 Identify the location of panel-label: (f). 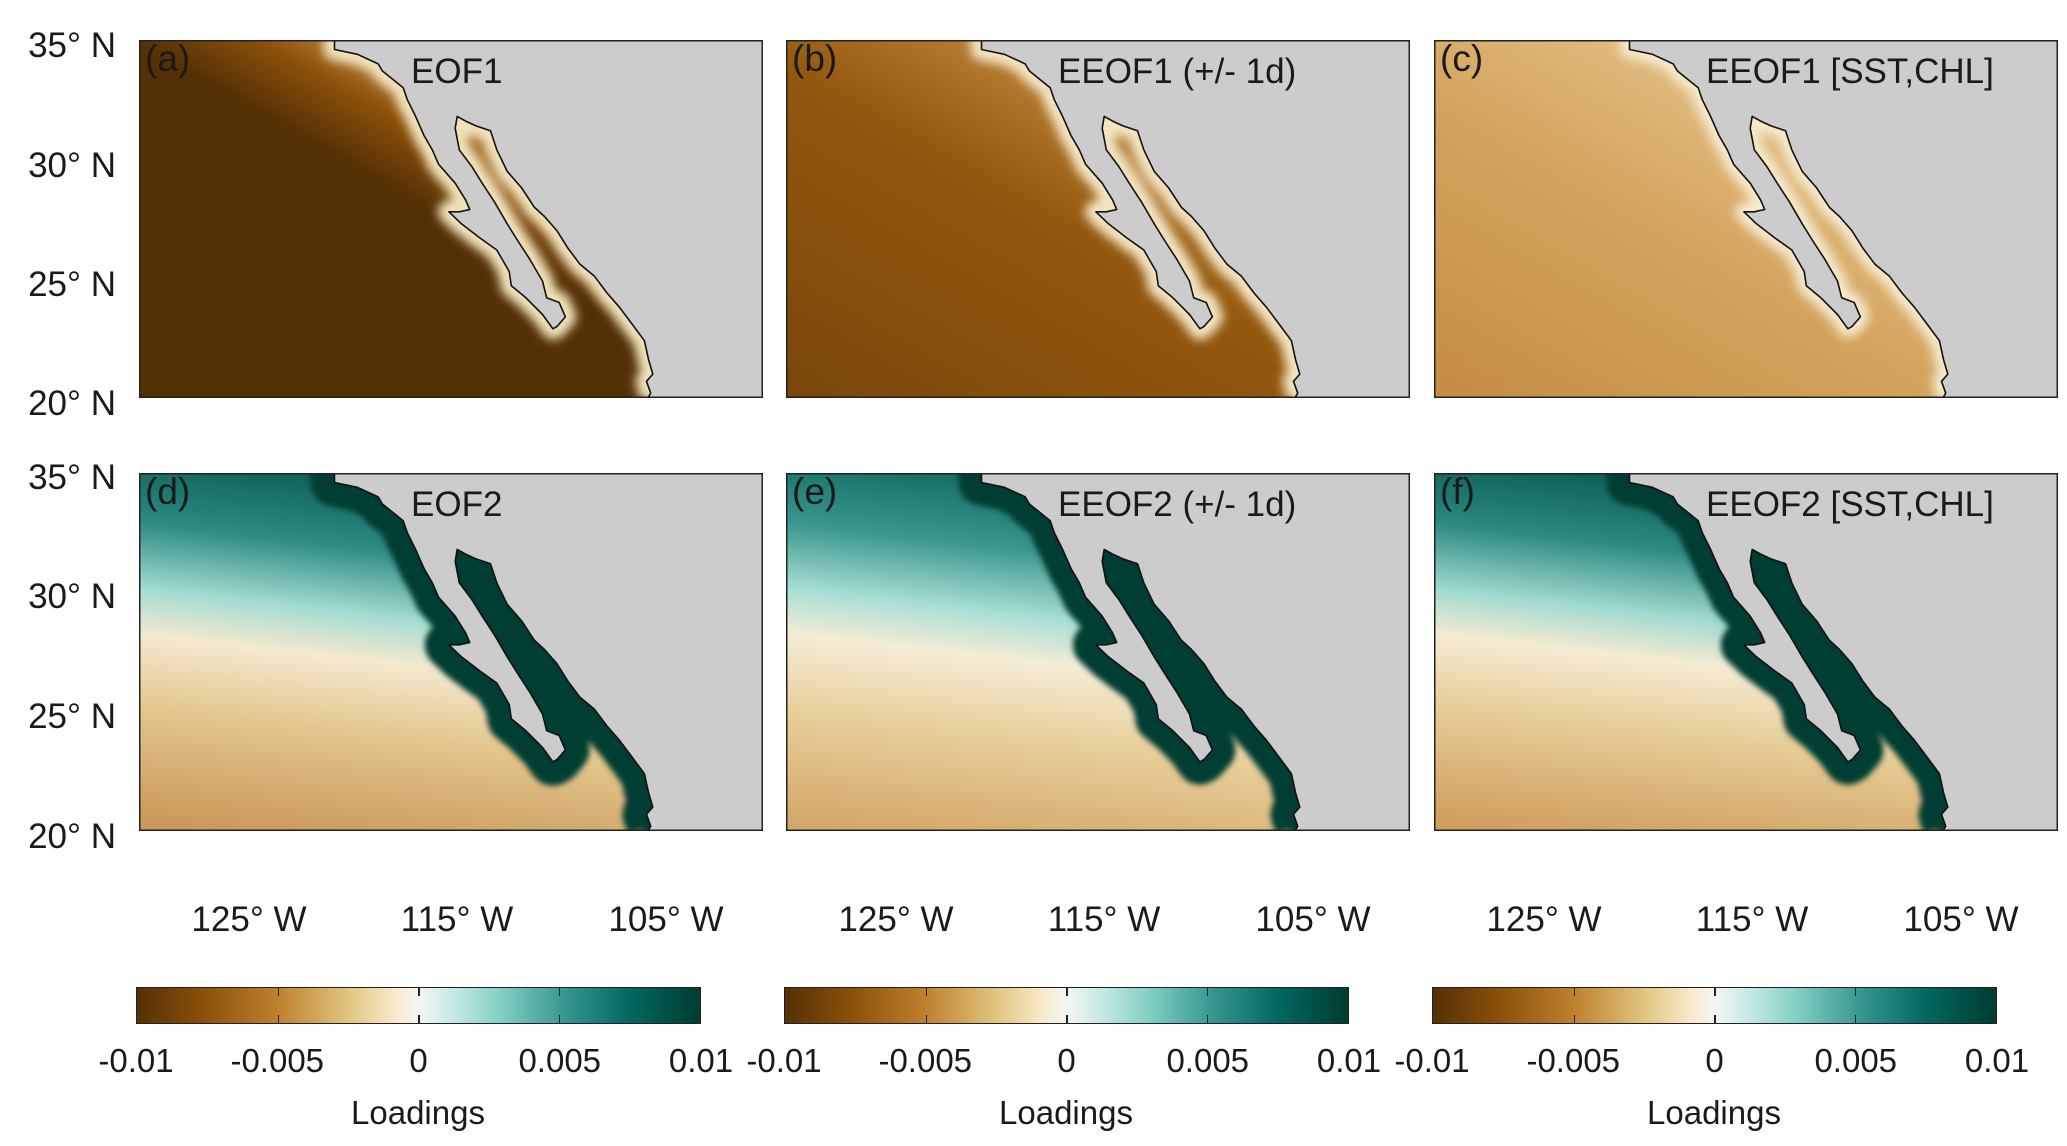
(1457, 491).